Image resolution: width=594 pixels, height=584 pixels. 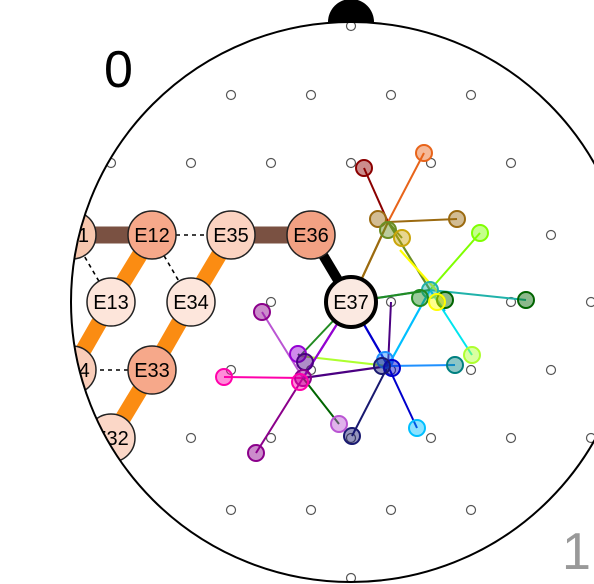 I want to click on electrode-e34: E34, so click(x=191, y=302).